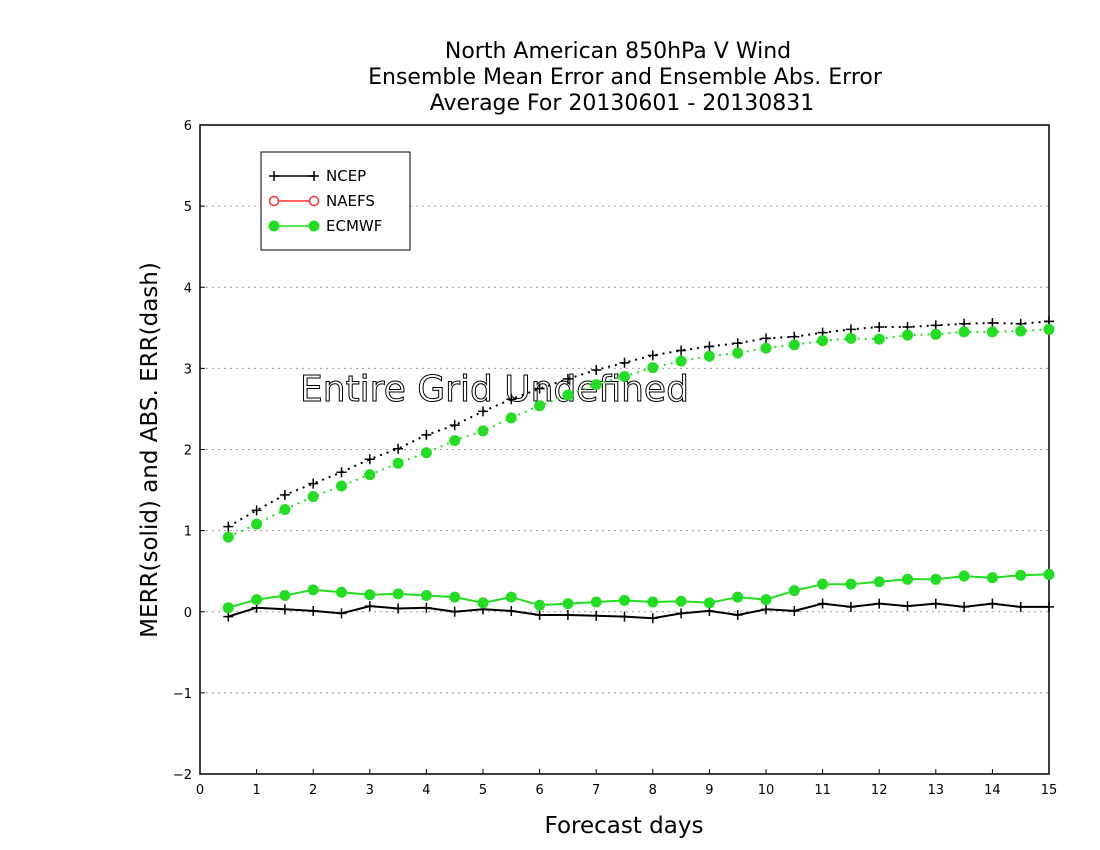 This screenshot has height=850, width=1100. What do you see at coordinates (313, 790) in the screenshot?
I see `x-tick-label: 2` at bounding box center [313, 790].